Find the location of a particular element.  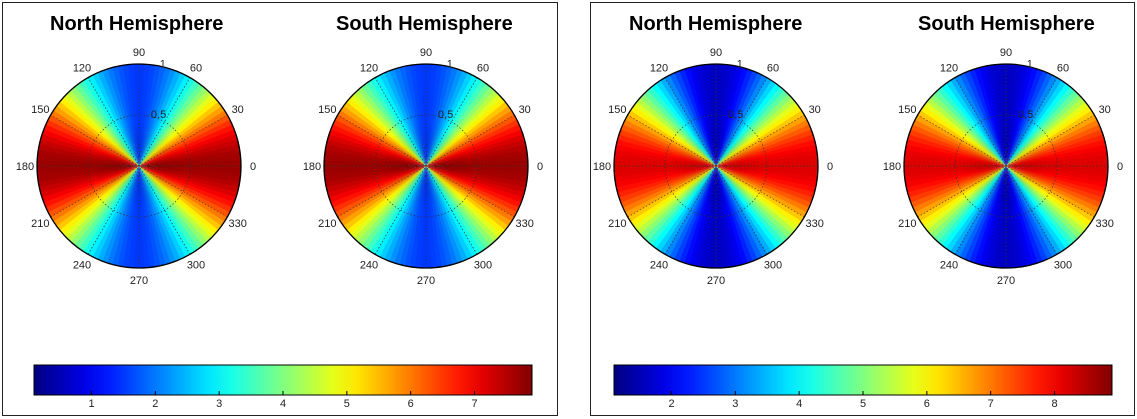

colorbar-tick-label: 1 is located at coordinates (91, 403).